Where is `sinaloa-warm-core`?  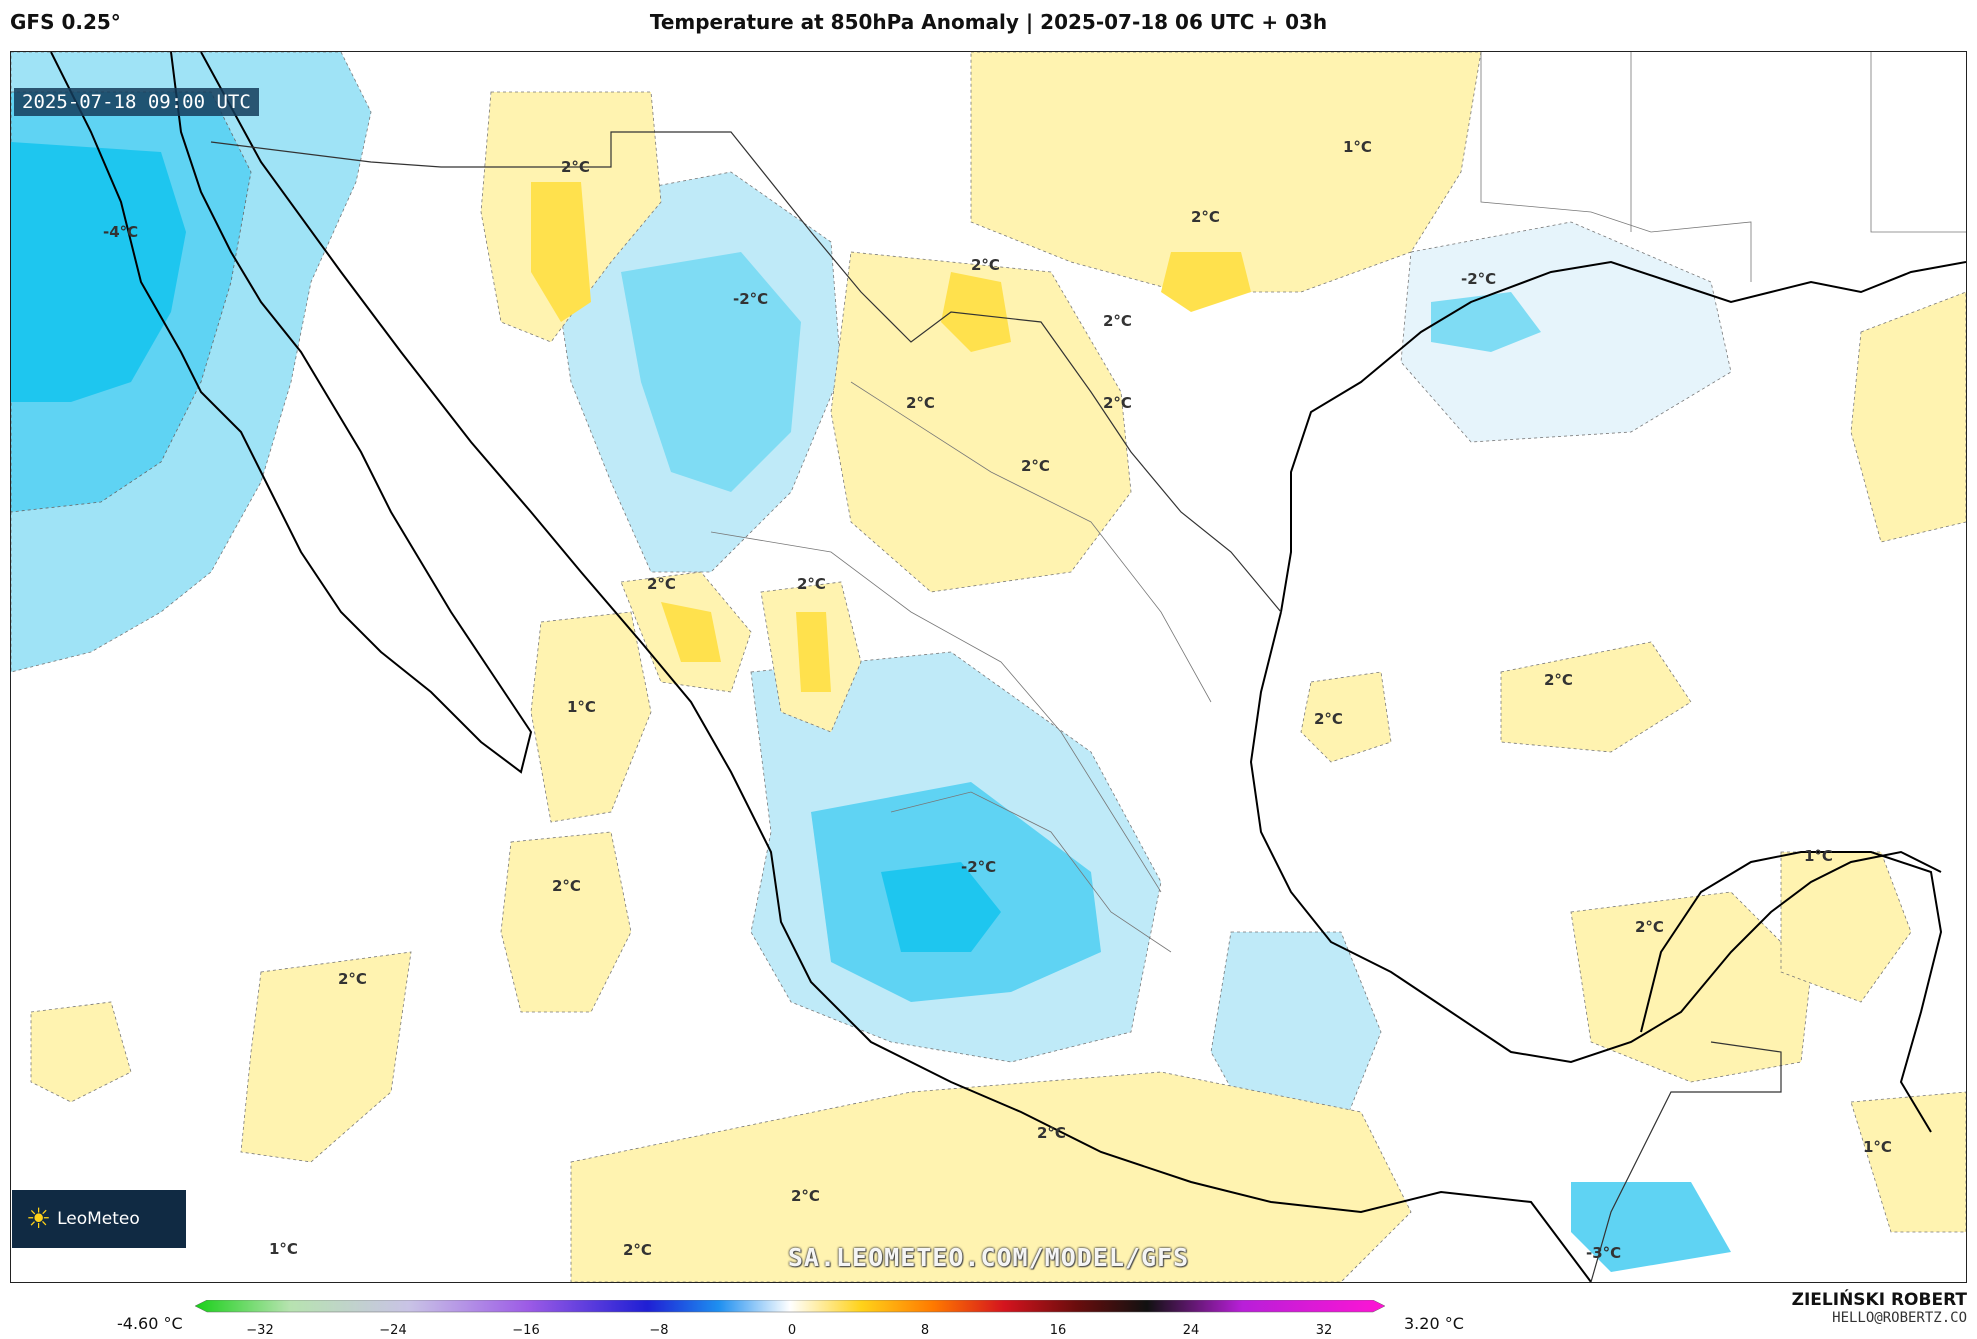 sinaloa-warm-core is located at coordinates (691, 632).